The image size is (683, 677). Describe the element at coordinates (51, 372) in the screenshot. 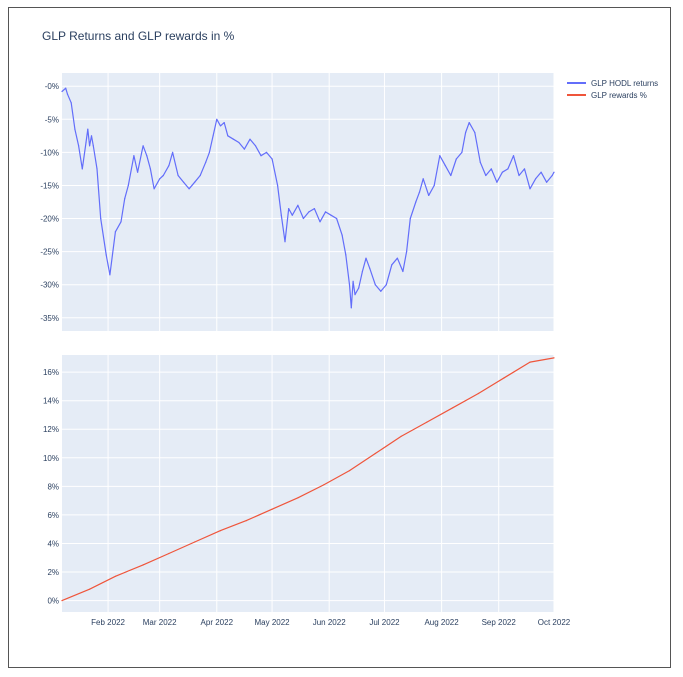

I see `y-tick-label: 16%` at that location.